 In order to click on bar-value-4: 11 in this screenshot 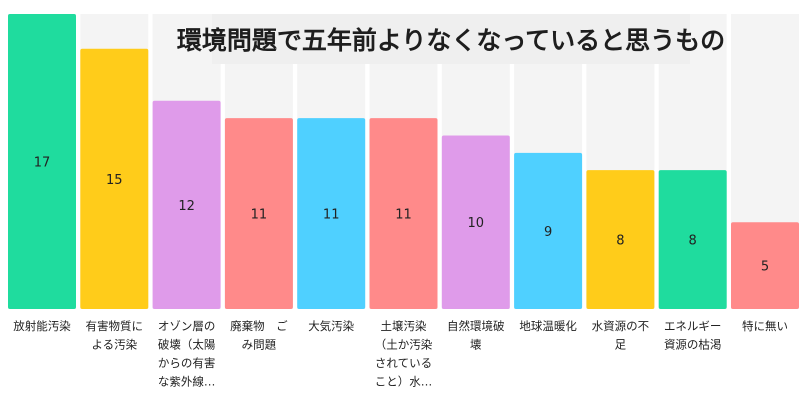, I will do `click(331, 215)`.